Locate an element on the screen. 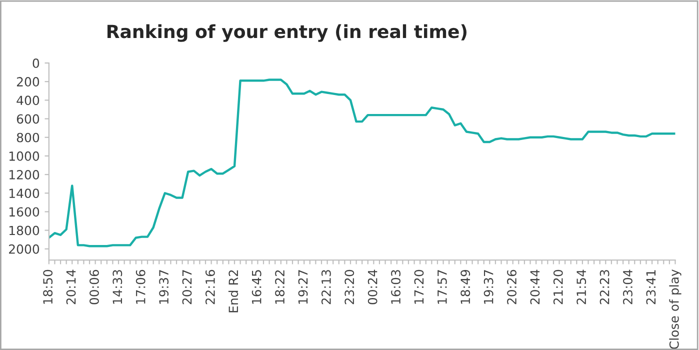  x-tick-label: 18:50 is located at coordinates (48, 287).